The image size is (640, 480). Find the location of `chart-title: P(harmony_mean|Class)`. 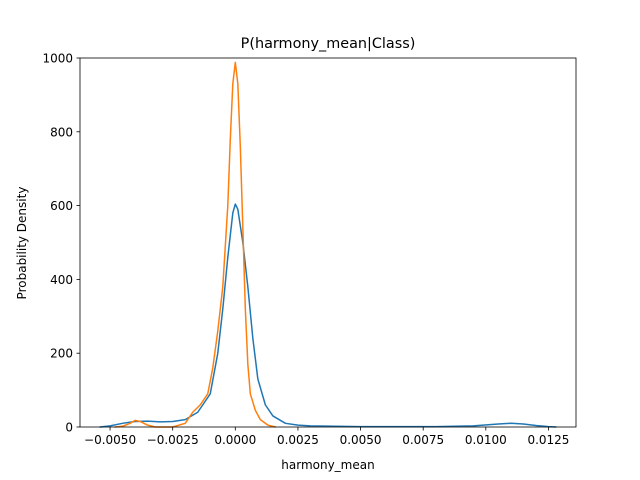

chart-title: P(harmony_mean|Class) is located at coordinates (328, 44).